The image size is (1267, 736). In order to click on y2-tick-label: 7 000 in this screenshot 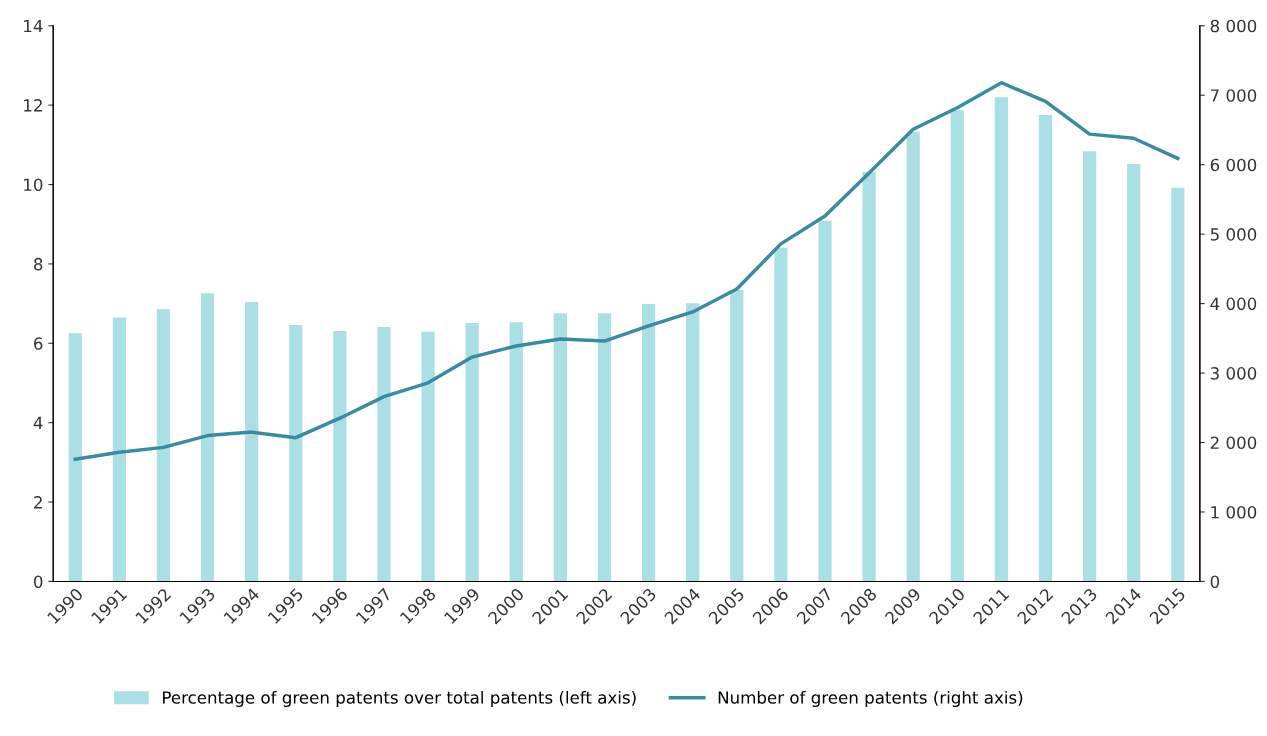, I will do `click(1233, 95)`.